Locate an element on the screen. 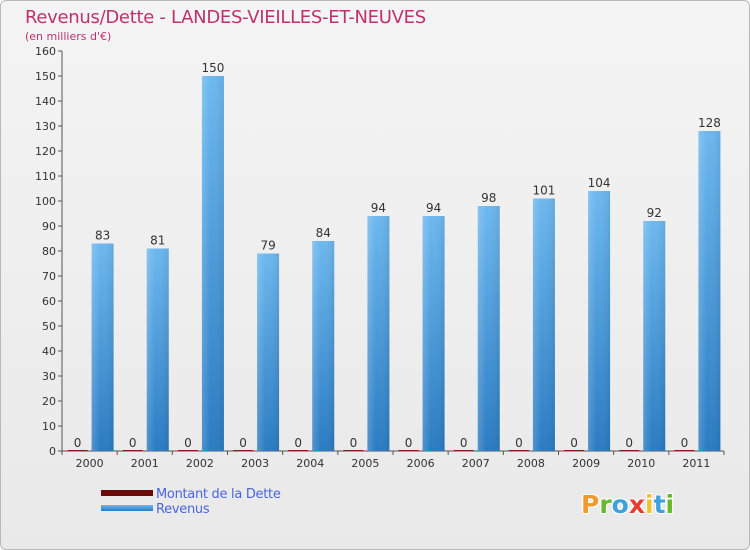 The height and width of the screenshot is (550, 750). y-tick-label: 10 is located at coordinates (49, 426).